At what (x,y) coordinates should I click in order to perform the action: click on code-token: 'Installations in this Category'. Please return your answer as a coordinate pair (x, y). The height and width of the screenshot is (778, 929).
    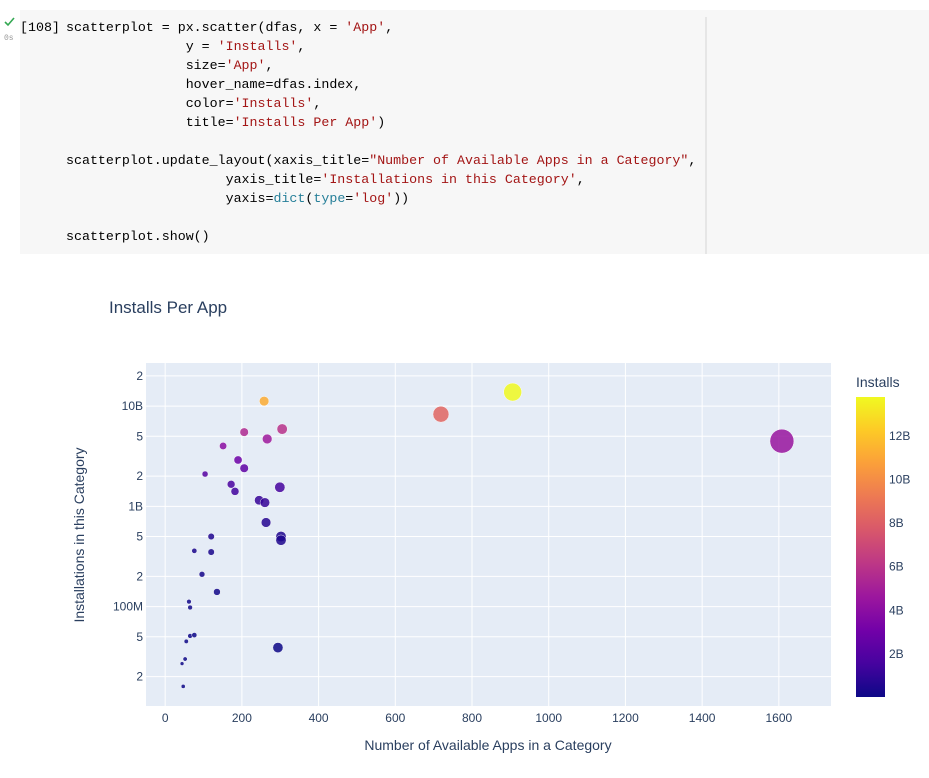
    Looking at the image, I should click on (448, 179).